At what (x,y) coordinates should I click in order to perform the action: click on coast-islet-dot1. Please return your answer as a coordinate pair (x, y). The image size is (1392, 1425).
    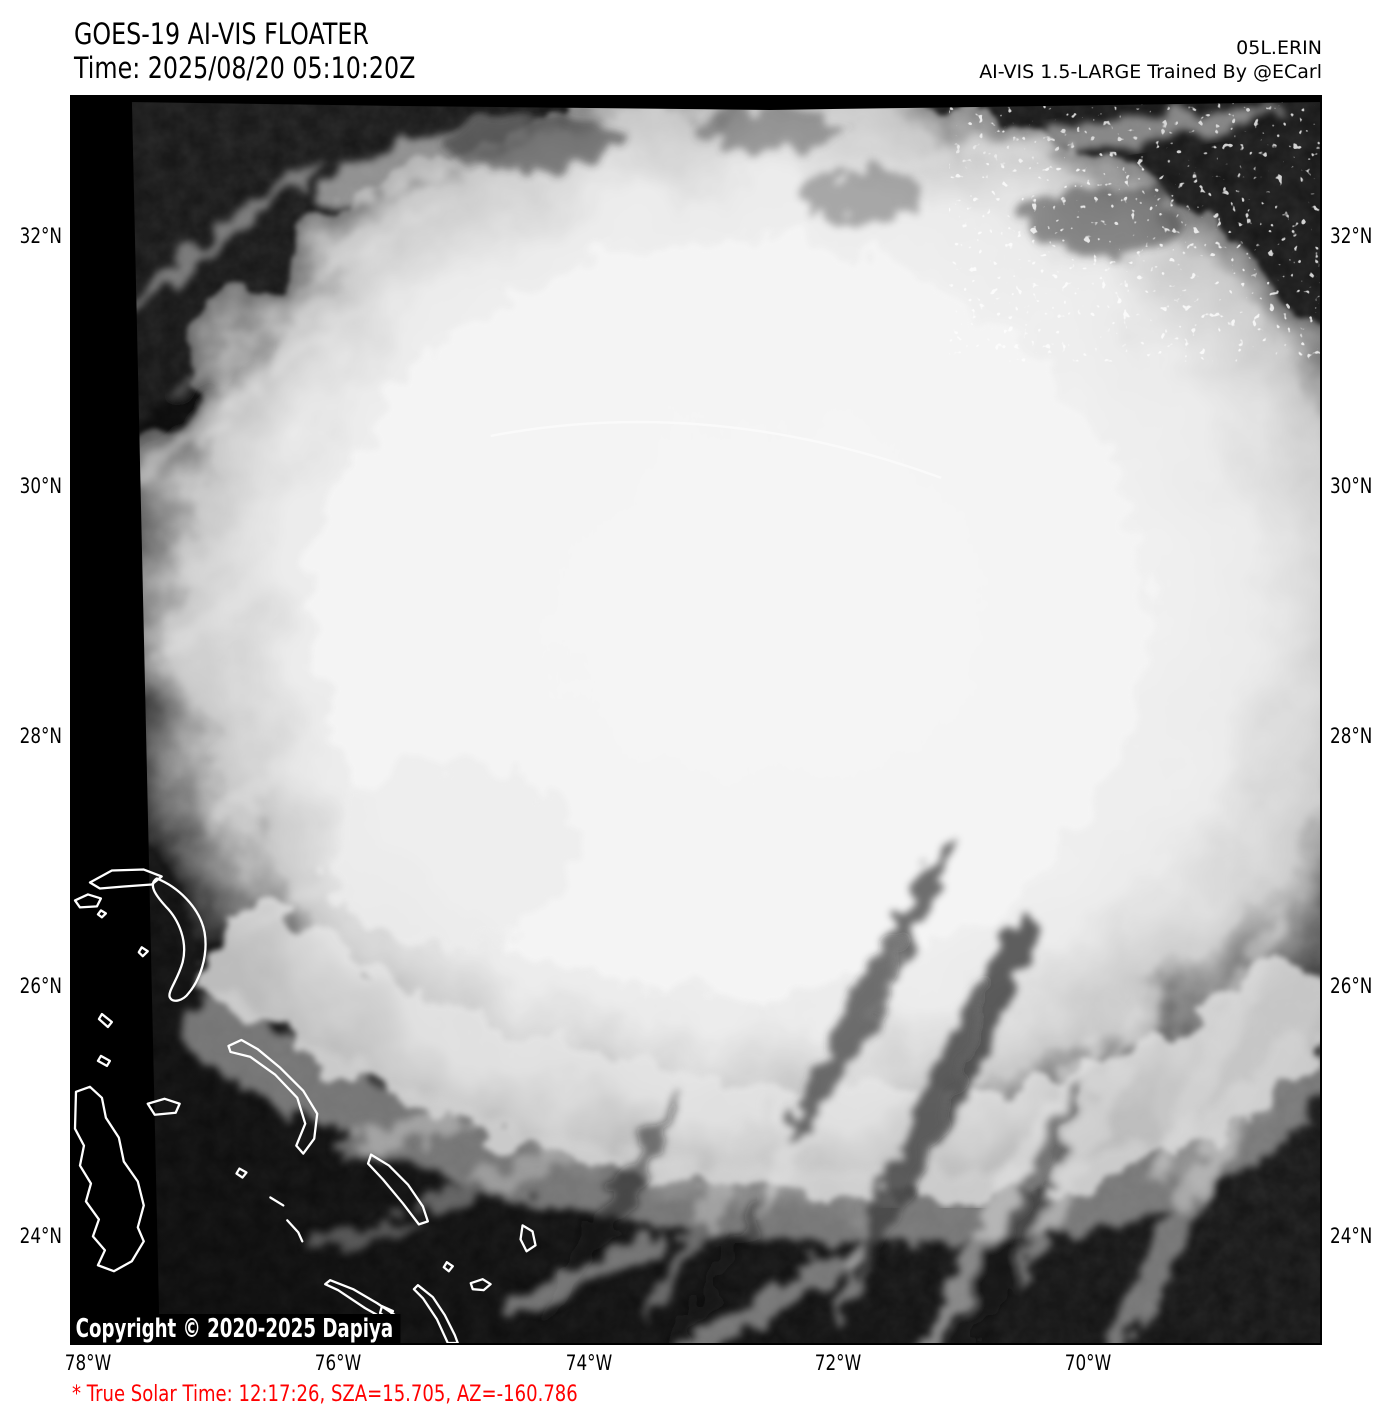
    Looking at the image, I should click on (102, 914).